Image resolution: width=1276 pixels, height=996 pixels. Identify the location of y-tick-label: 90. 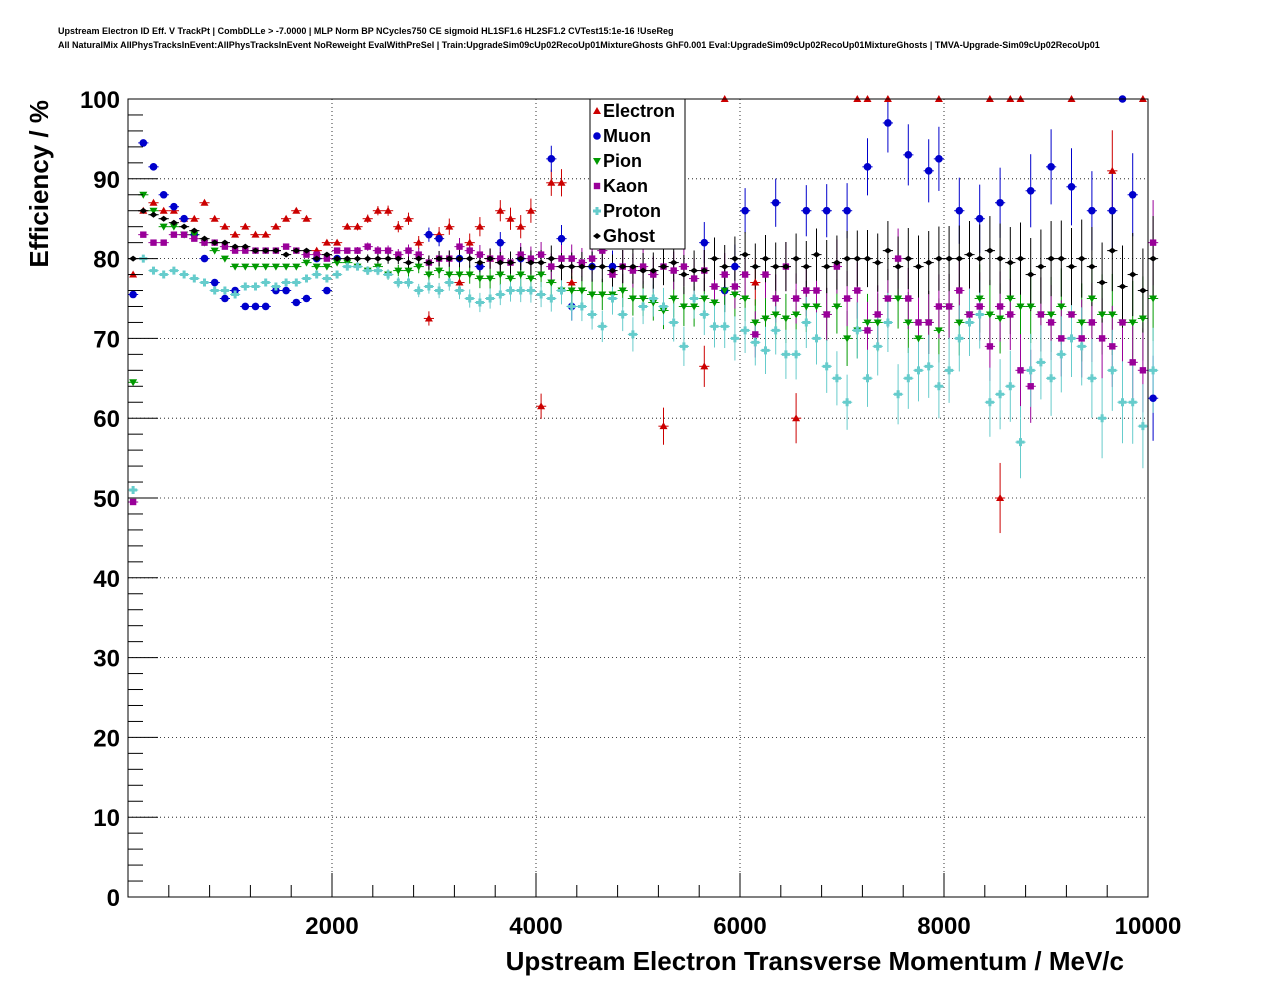
(106, 180).